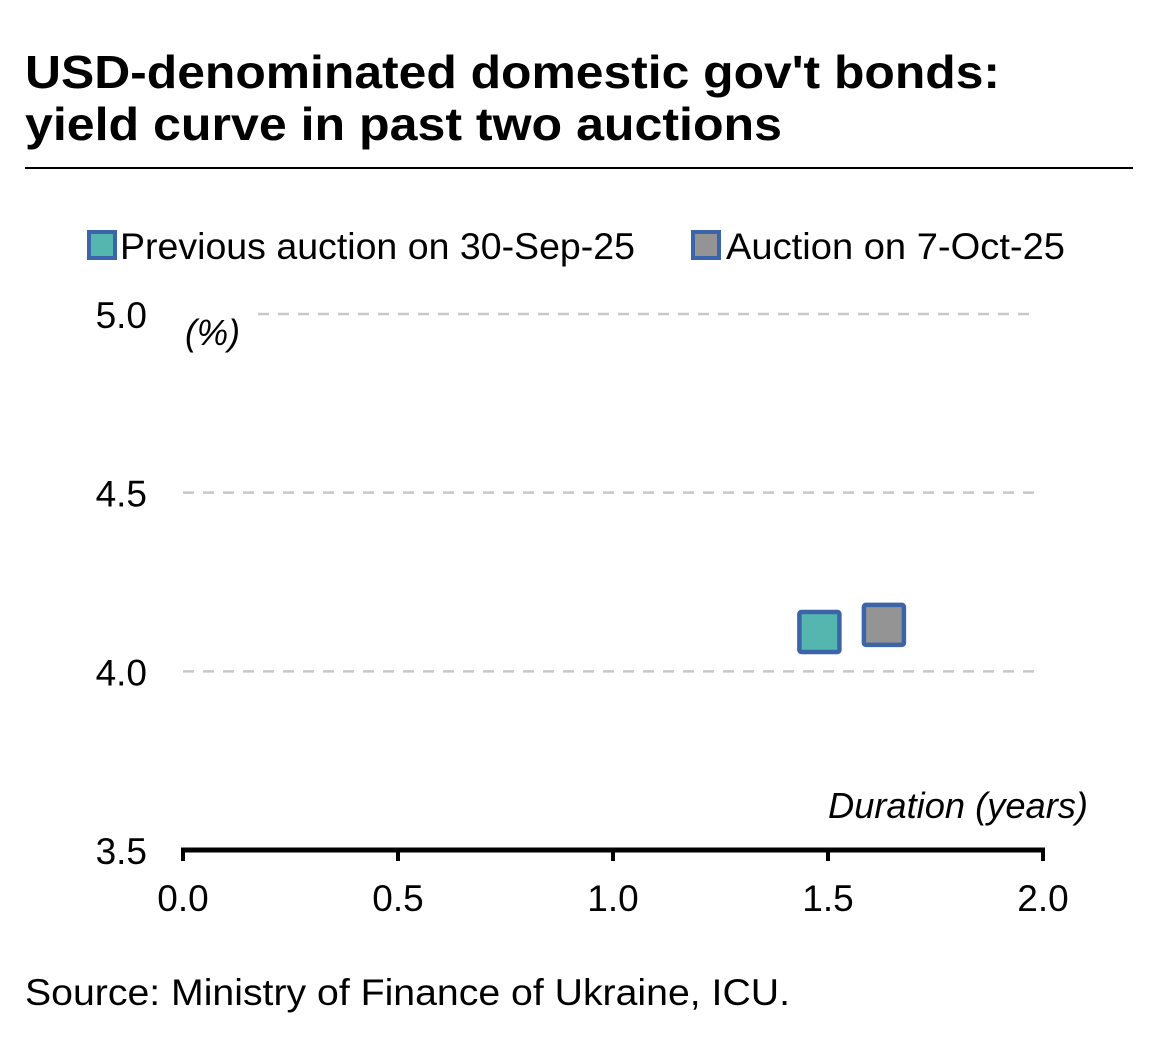 The width and height of the screenshot is (1150, 1040). Describe the element at coordinates (895, 246) in the screenshot. I see `legend-label-current: Auction on 7-Oct-25` at that location.